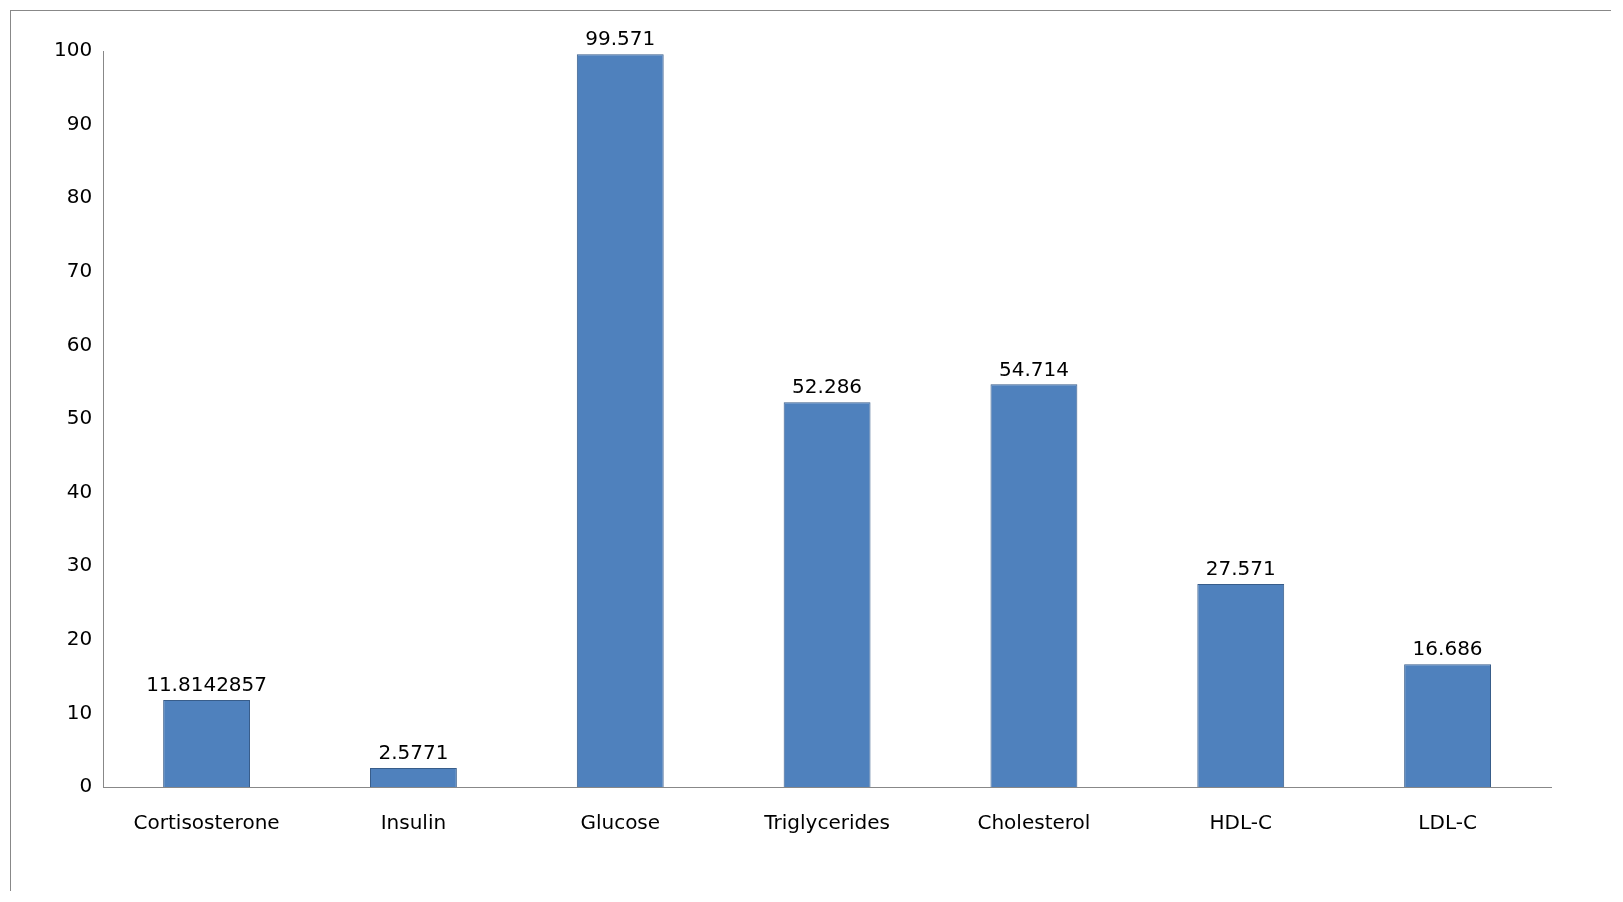  I want to click on y-tick-label: 20, so click(79, 638).